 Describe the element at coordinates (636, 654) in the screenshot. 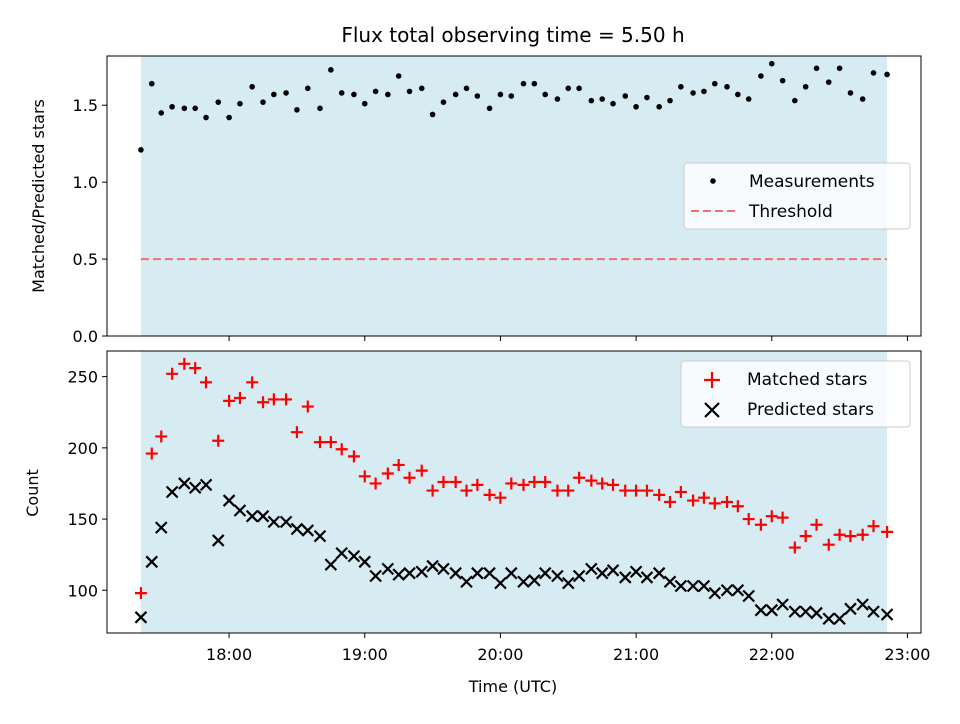

I see `x-tick-label: 21:00` at that location.